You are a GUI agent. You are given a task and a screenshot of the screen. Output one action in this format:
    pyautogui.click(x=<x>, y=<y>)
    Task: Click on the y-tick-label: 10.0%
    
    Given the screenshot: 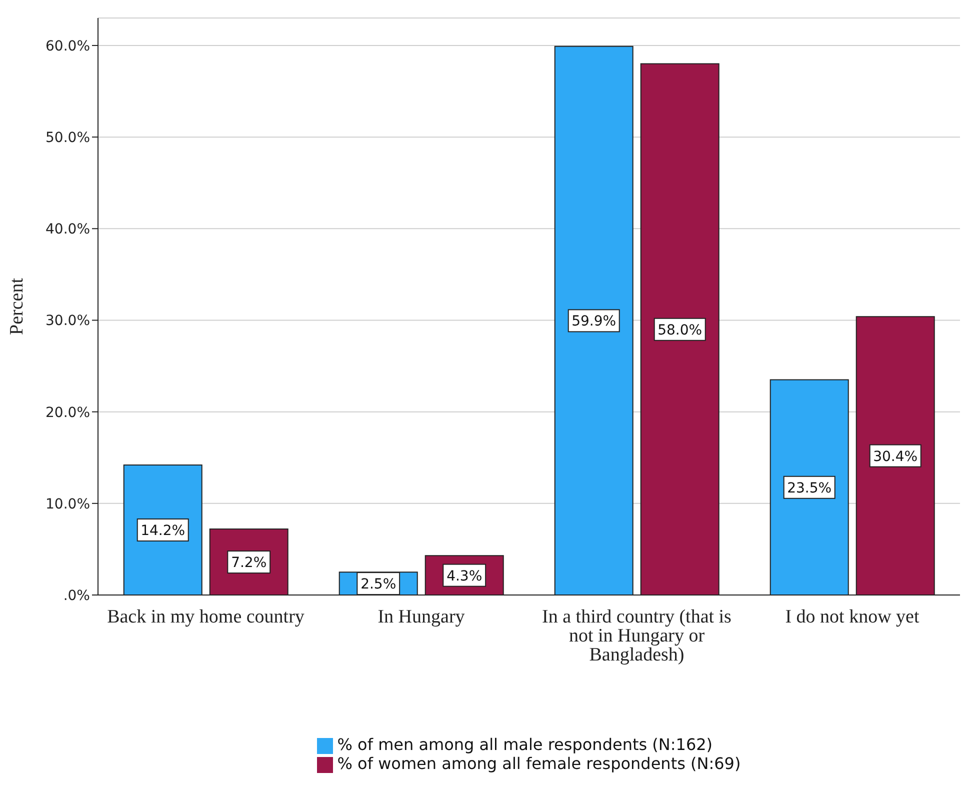 What is the action you would take?
    pyautogui.click(x=68, y=504)
    